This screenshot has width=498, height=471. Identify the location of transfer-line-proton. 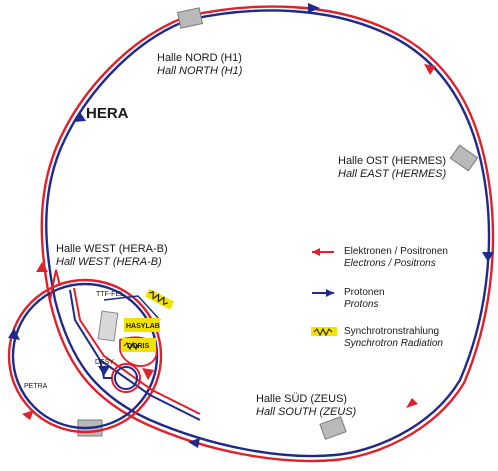
(135, 355).